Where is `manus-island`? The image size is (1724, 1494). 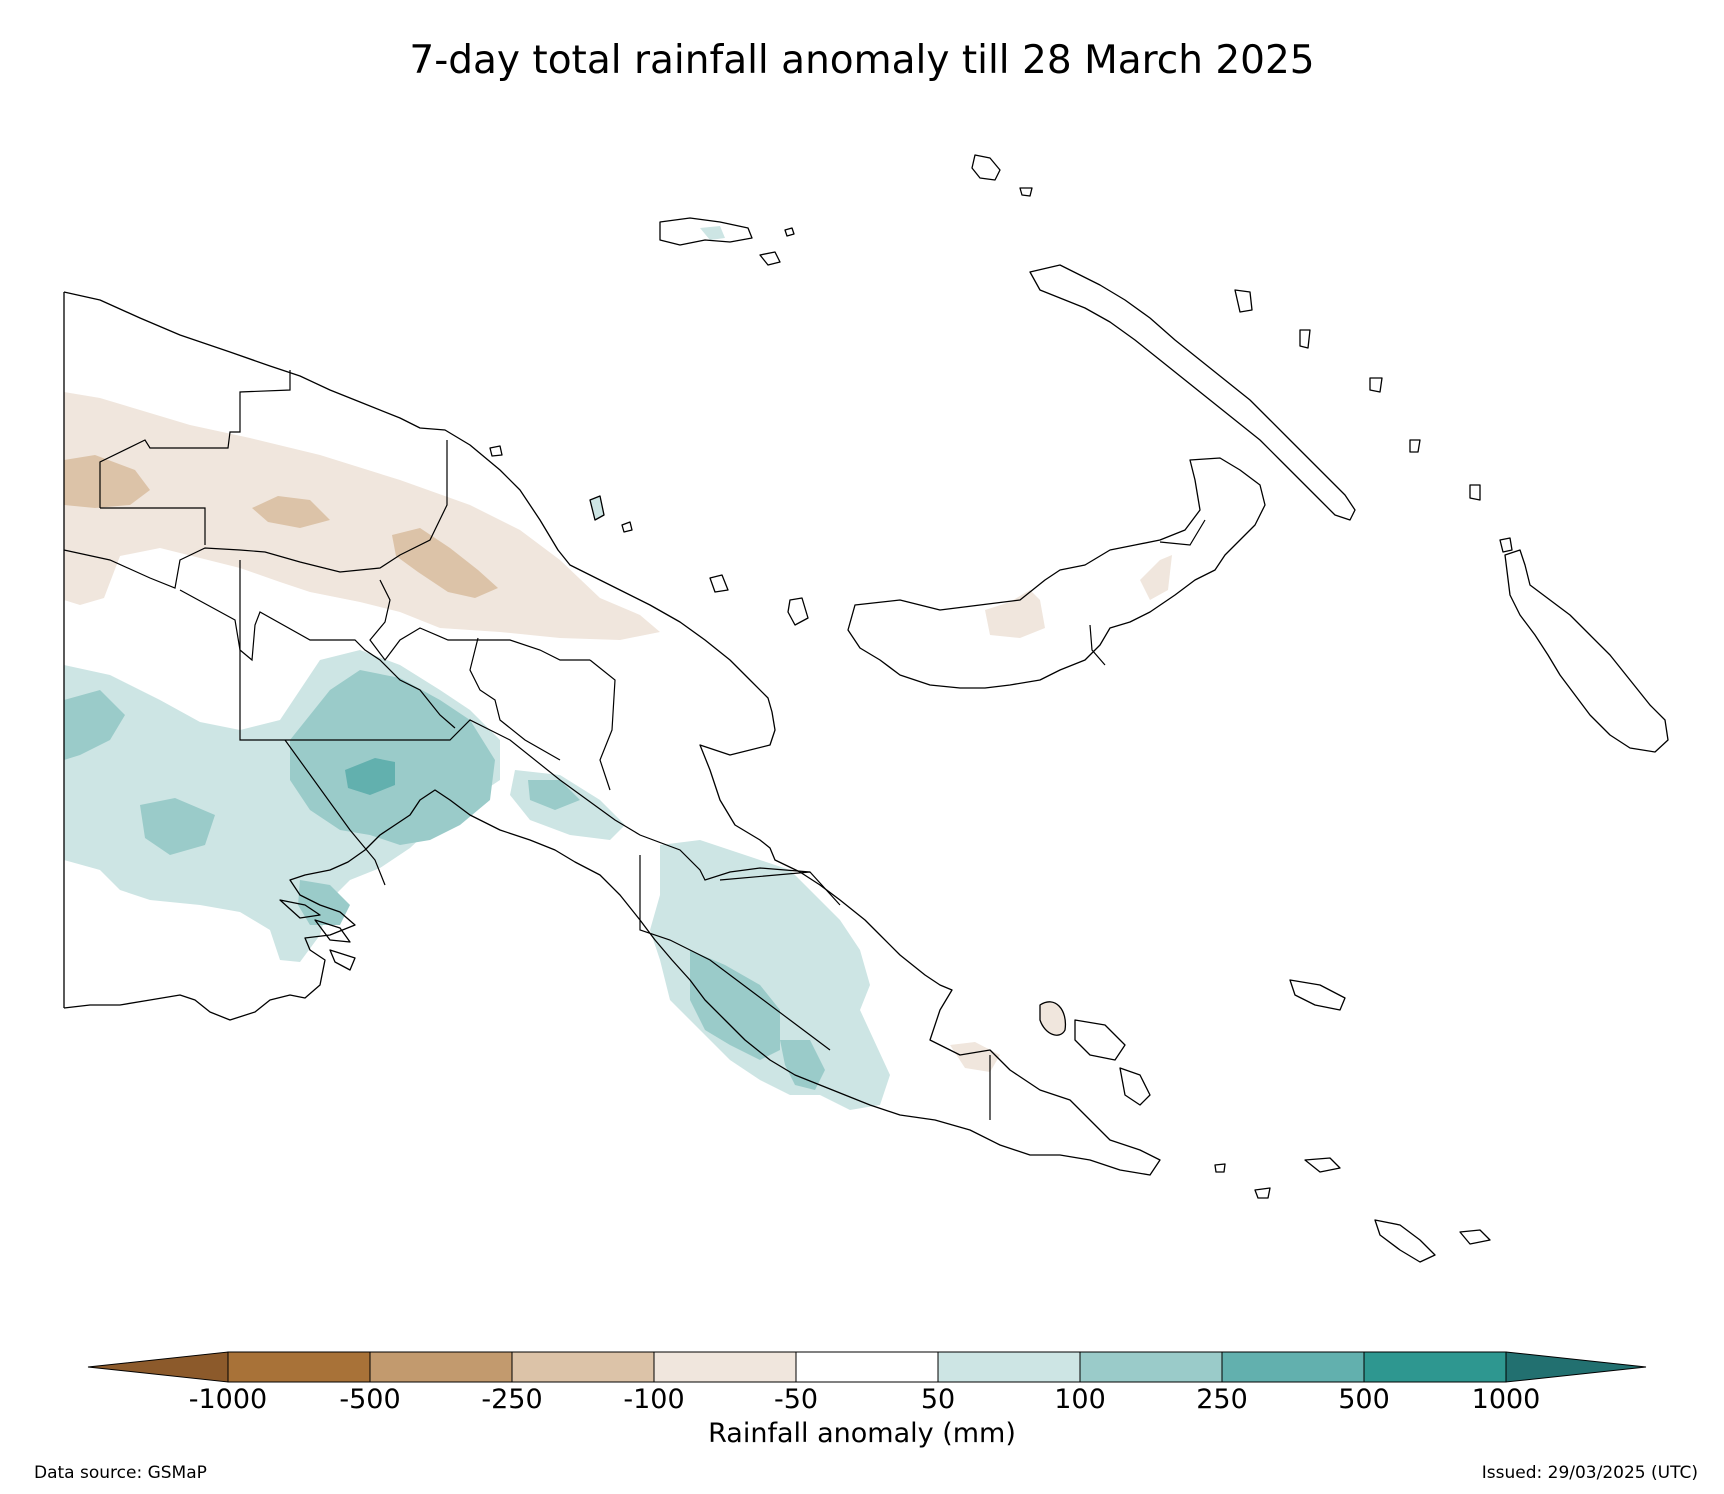 manus-island is located at coordinates (706, 231).